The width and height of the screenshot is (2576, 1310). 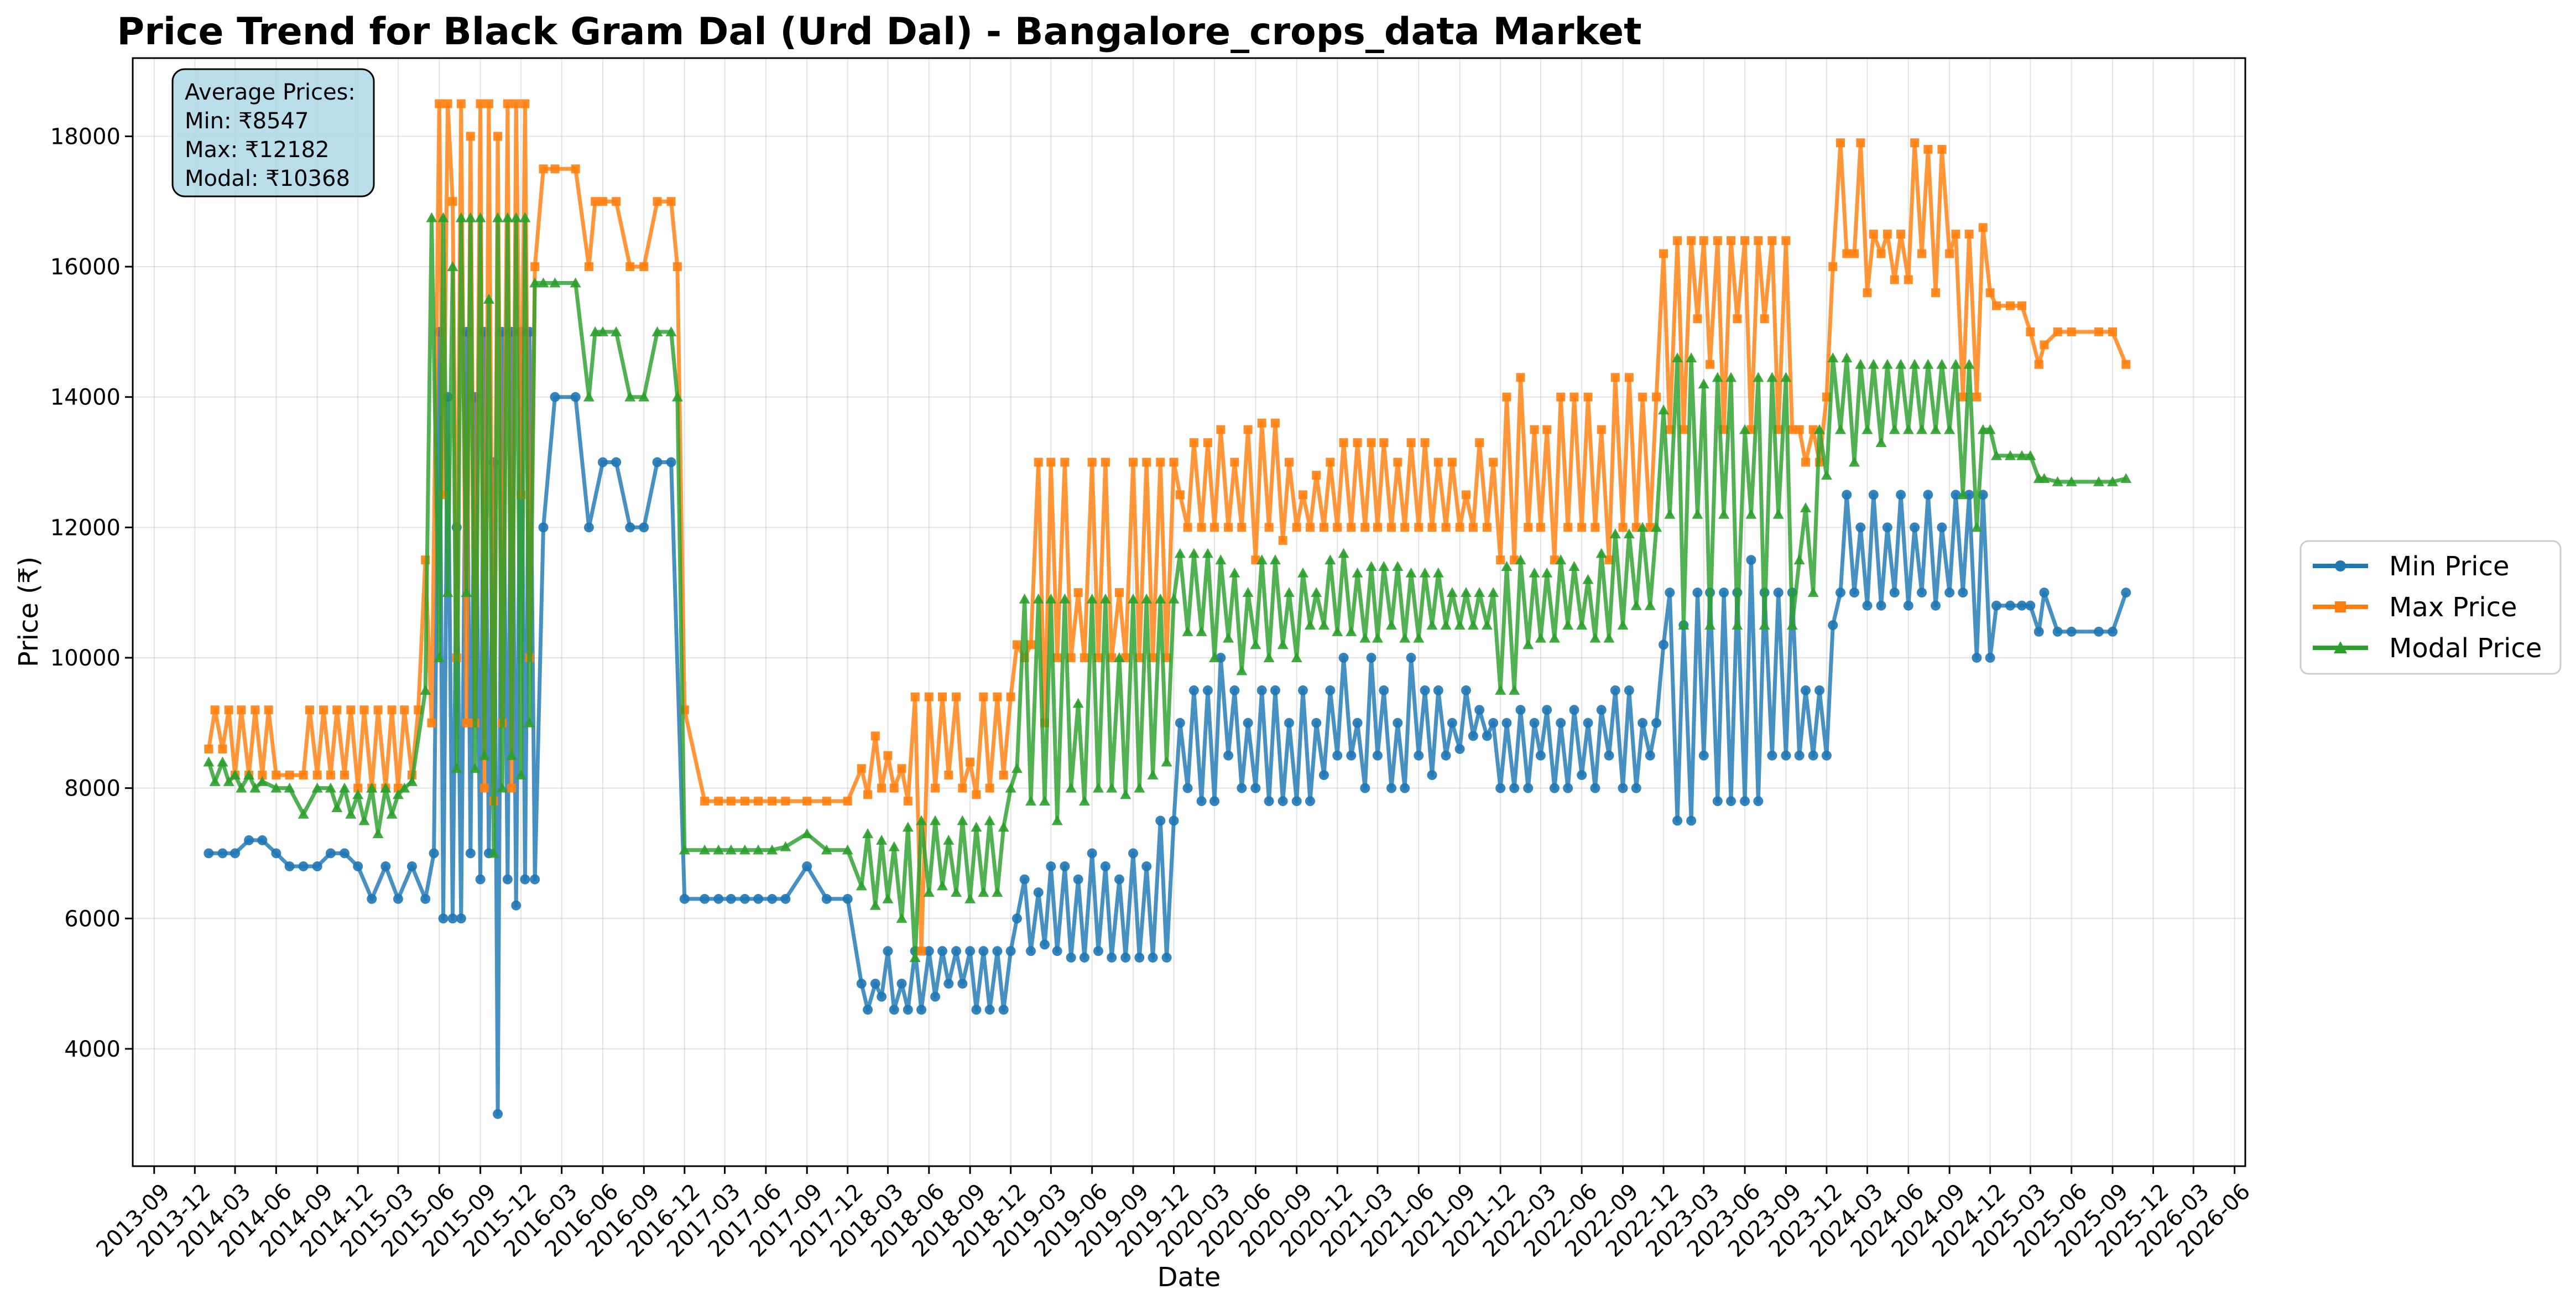 I want to click on y-tick-label: 4000, so click(x=92, y=1049).